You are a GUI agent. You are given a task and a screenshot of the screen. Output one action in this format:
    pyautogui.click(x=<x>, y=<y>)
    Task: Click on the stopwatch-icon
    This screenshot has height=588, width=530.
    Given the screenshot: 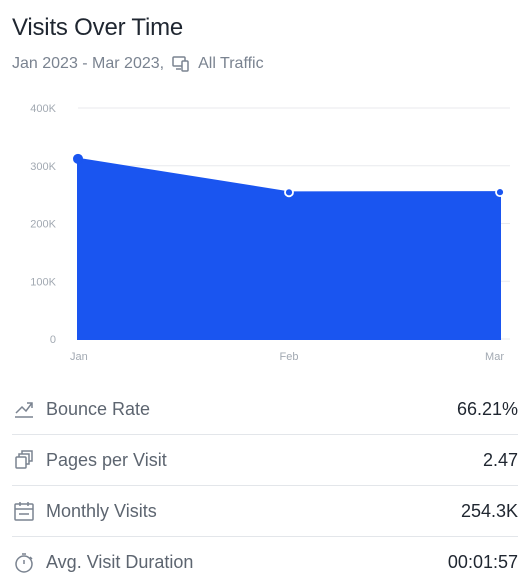 What is the action you would take?
    pyautogui.click(x=24, y=563)
    